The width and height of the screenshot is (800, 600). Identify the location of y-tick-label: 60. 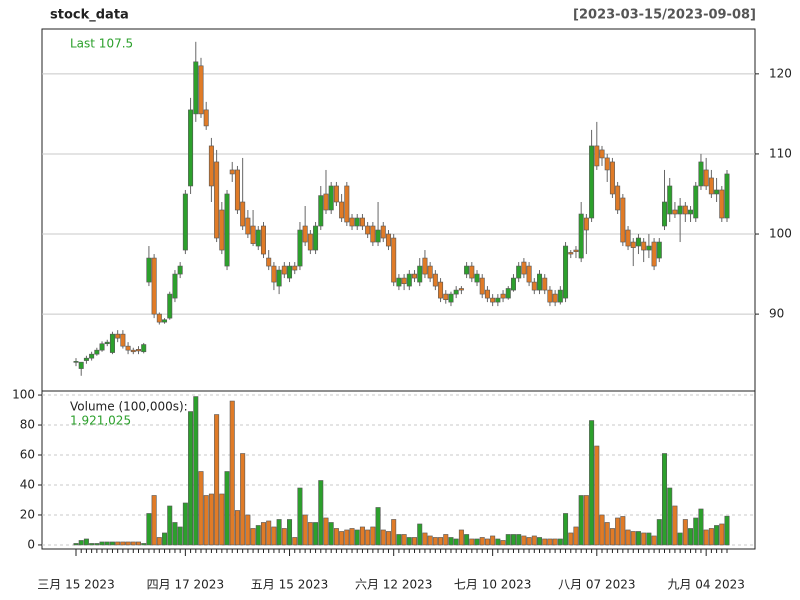
(27, 455).